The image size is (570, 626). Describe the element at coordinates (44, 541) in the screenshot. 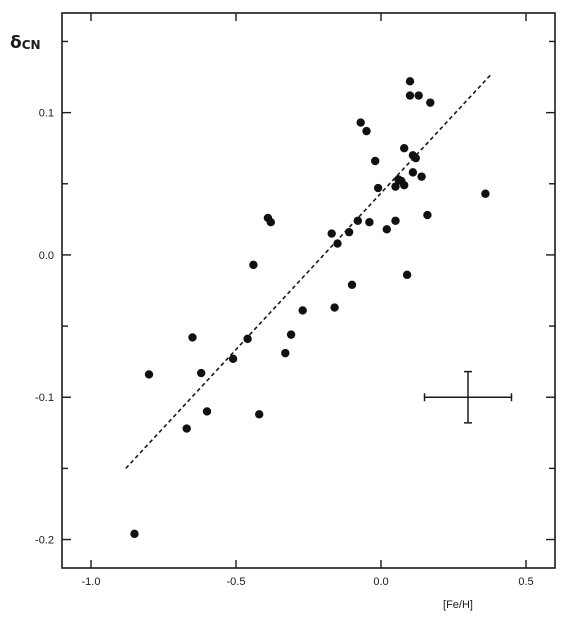

I see `y-tick-label: -0.2` at that location.